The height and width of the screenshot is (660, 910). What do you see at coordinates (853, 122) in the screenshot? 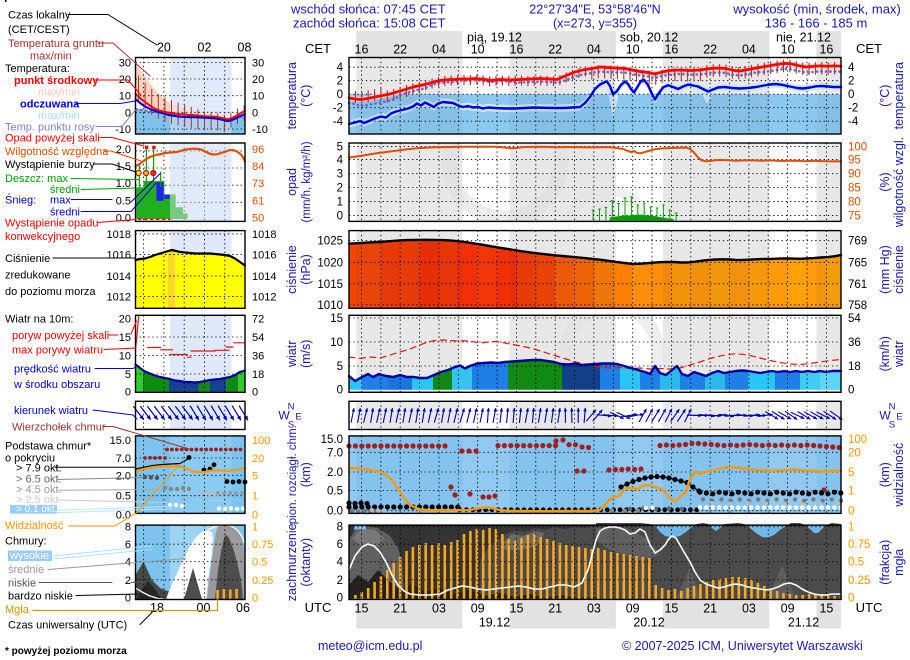
I see `svg-text: -4` at bounding box center [853, 122].